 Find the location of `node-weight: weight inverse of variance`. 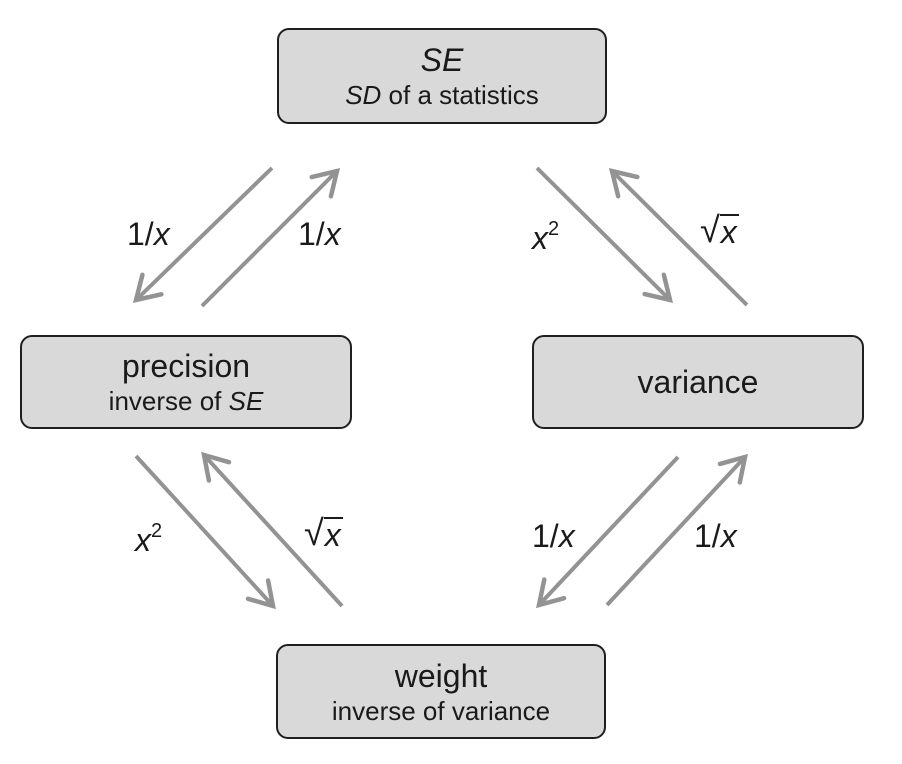

node-weight: weight inverse of variance is located at coordinates (441, 691).